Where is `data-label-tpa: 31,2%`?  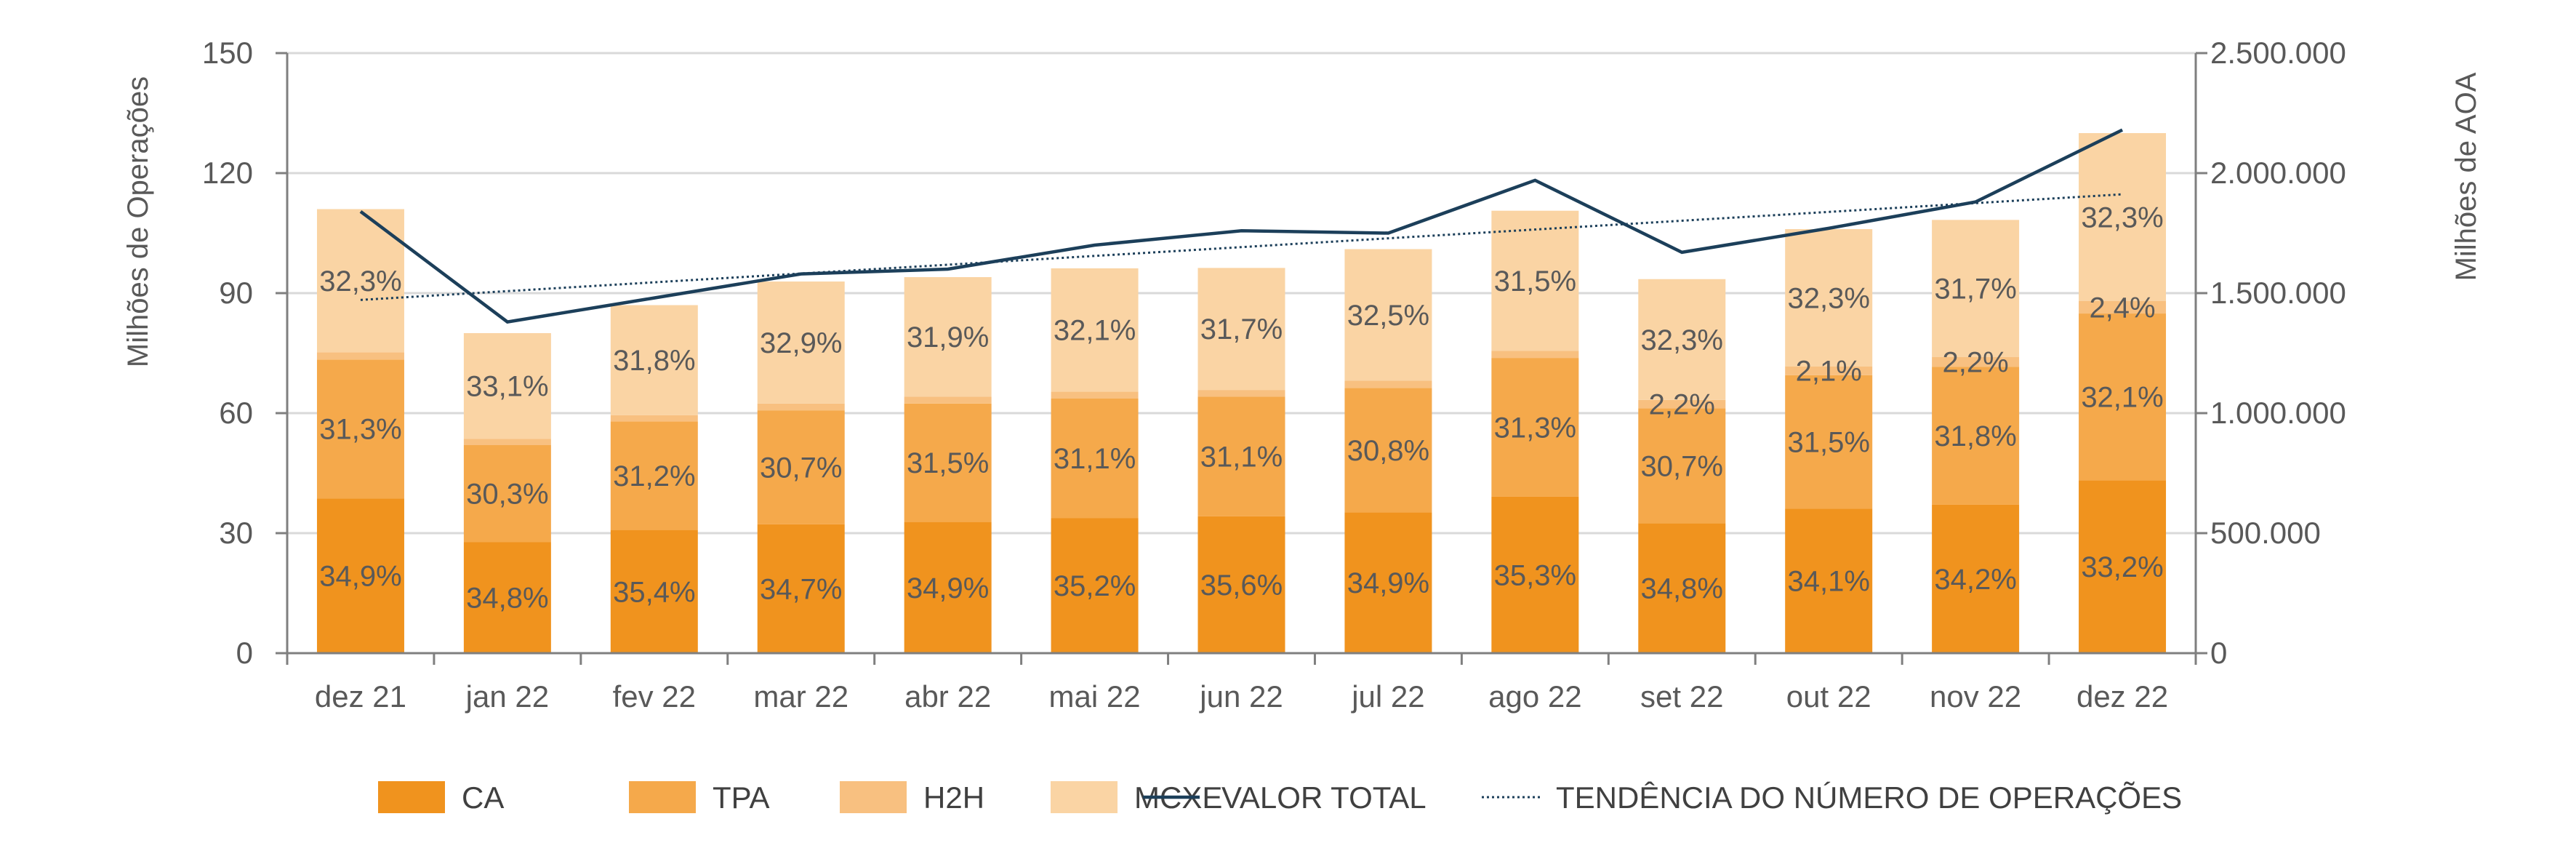 data-label-tpa: 31,2% is located at coordinates (654, 476).